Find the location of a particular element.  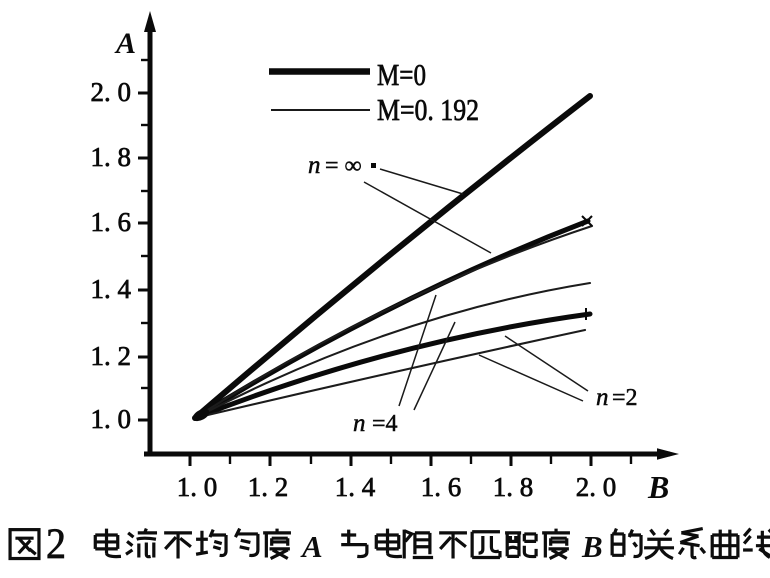

svg-text: M=0. 192 is located at coordinates (428, 109).